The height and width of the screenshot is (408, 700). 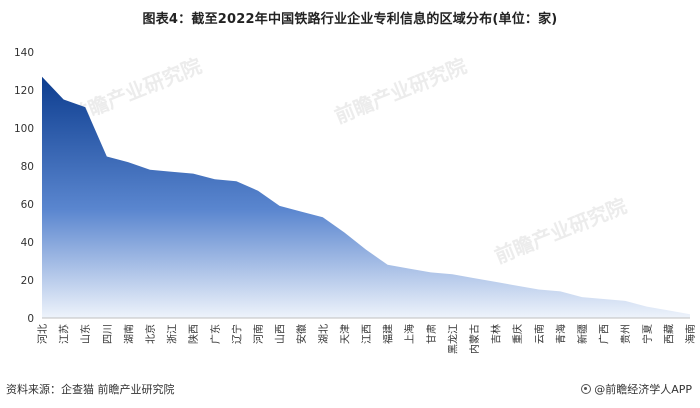 What do you see at coordinates (90, 389) in the screenshot?
I see `source-note: 资料来源：企查猫 前瞻产业研究院` at bounding box center [90, 389].